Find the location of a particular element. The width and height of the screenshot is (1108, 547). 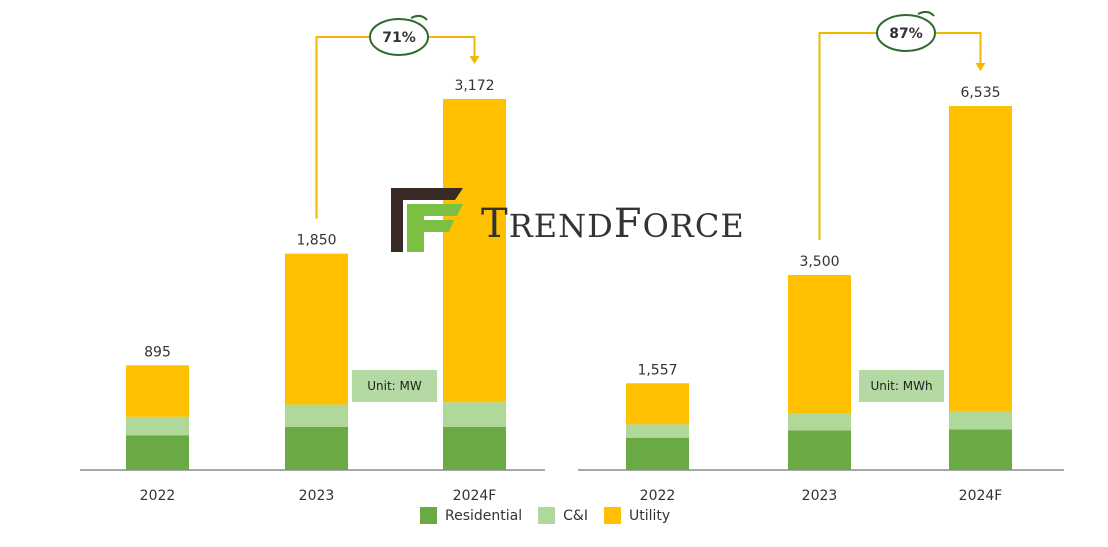

legend-item-ci: C&I is located at coordinates (563, 515).